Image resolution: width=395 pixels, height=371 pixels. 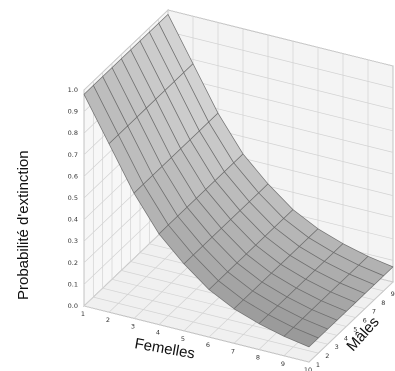 I want to click on z-tick-label: 0.6, so click(x=73, y=176).